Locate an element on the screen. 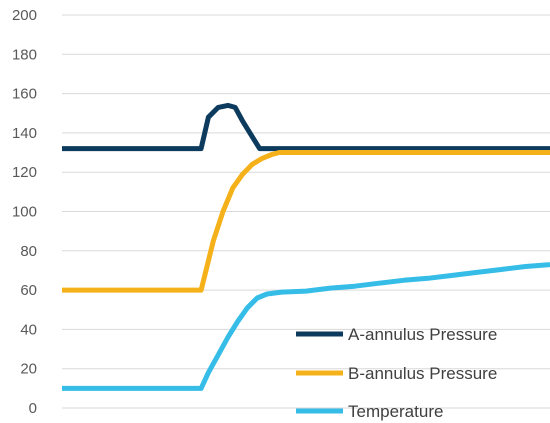 The height and width of the screenshot is (423, 550). y-tick-label: 160 is located at coordinates (24, 94).